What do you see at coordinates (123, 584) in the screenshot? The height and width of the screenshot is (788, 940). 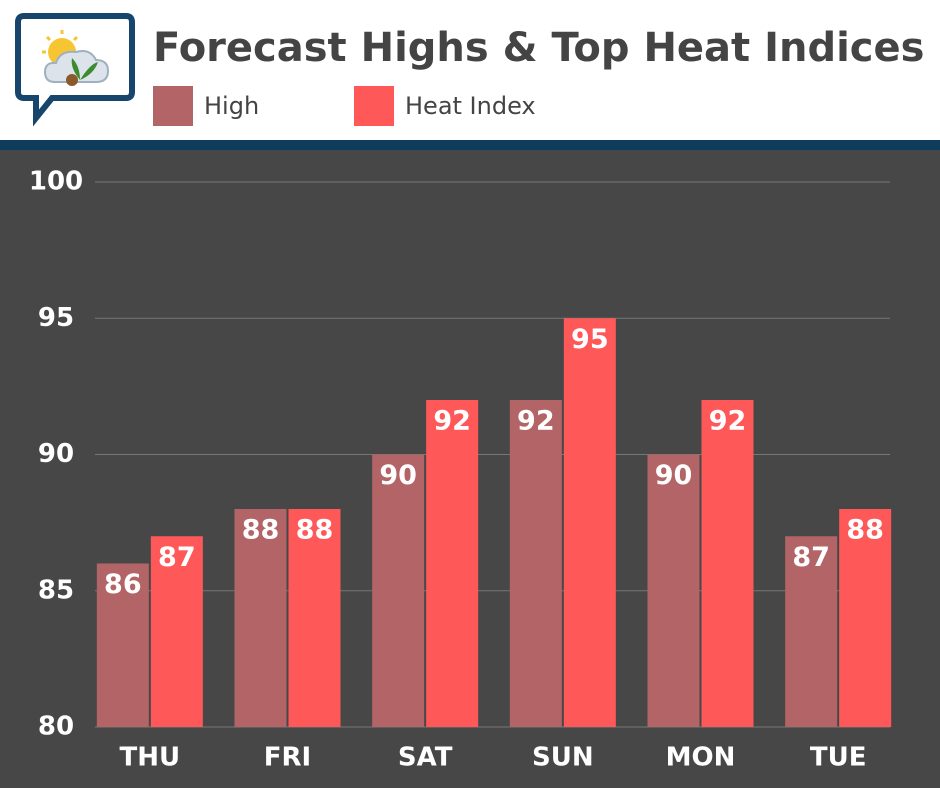 I see `value-label: 86` at bounding box center [123, 584].